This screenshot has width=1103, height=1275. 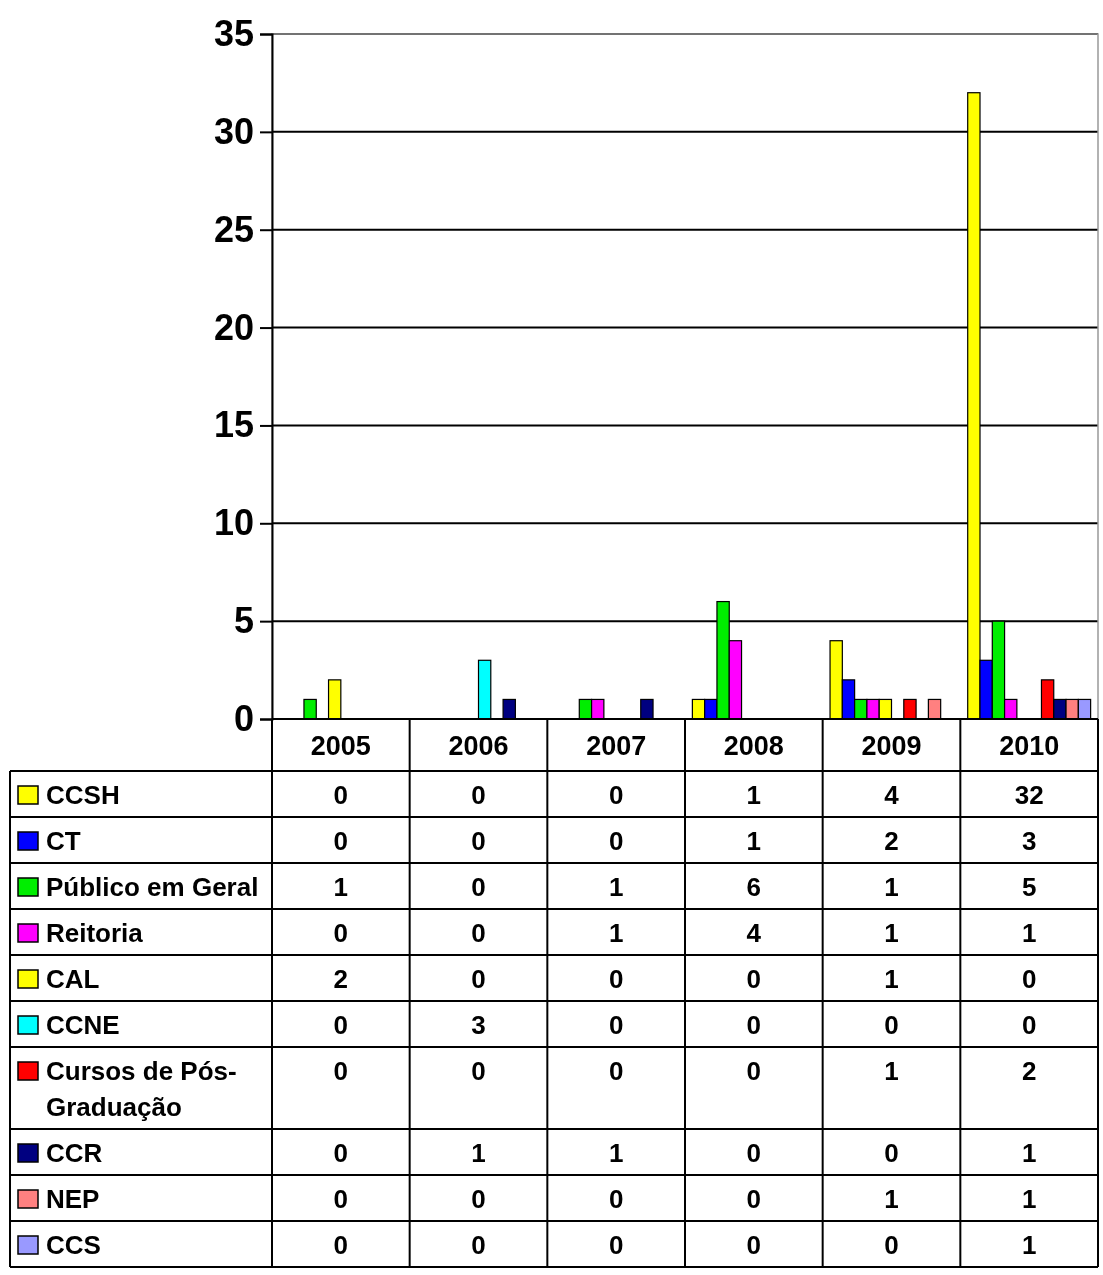 I want to click on y-tick-label: 30, so click(x=233, y=131).